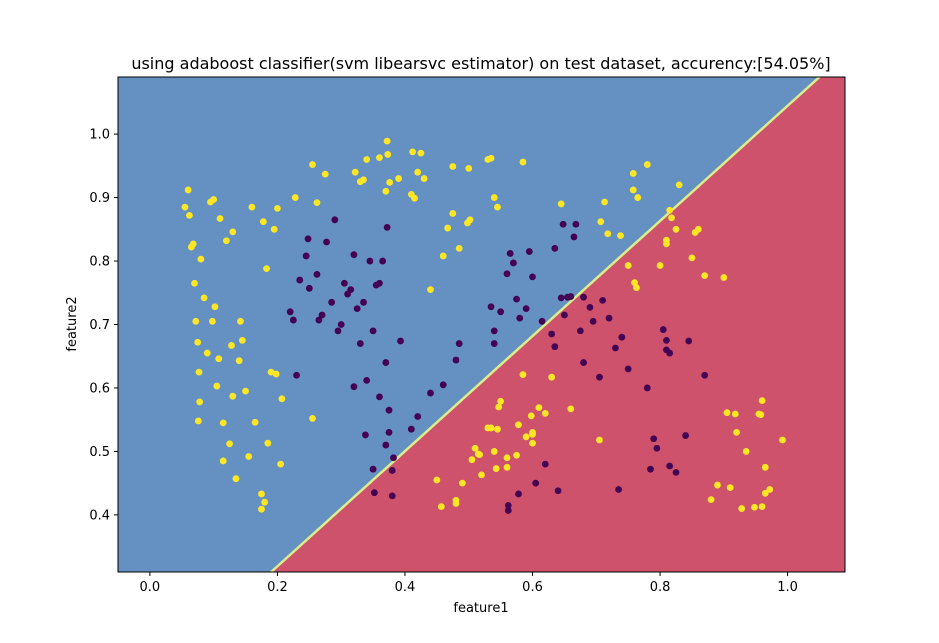  I want to click on y-tick-label-4: 0.8, so click(99, 262).